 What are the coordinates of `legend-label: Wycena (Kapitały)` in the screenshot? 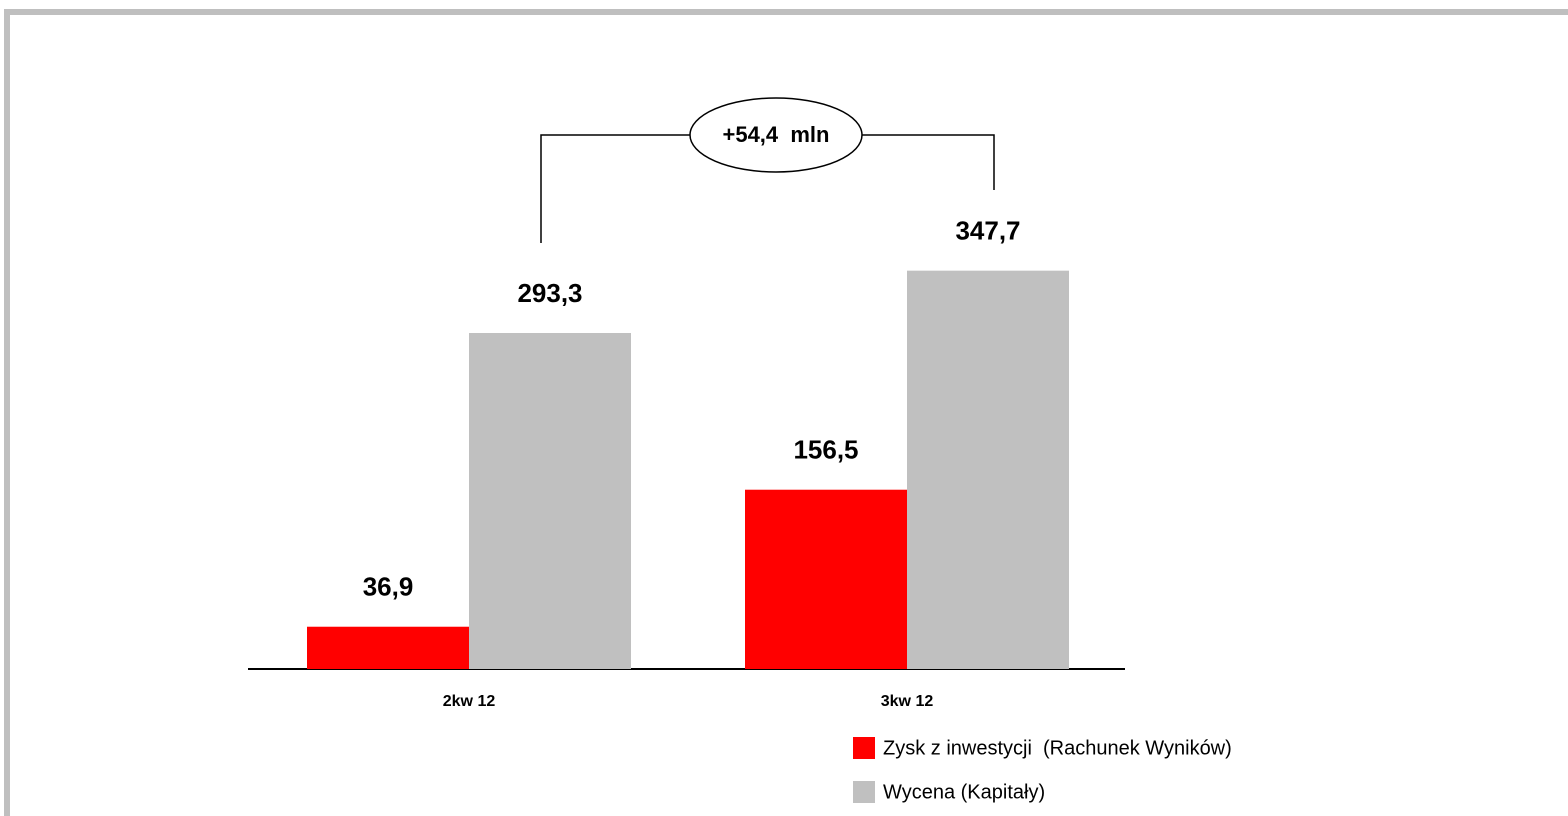 It's located at (964, 792).